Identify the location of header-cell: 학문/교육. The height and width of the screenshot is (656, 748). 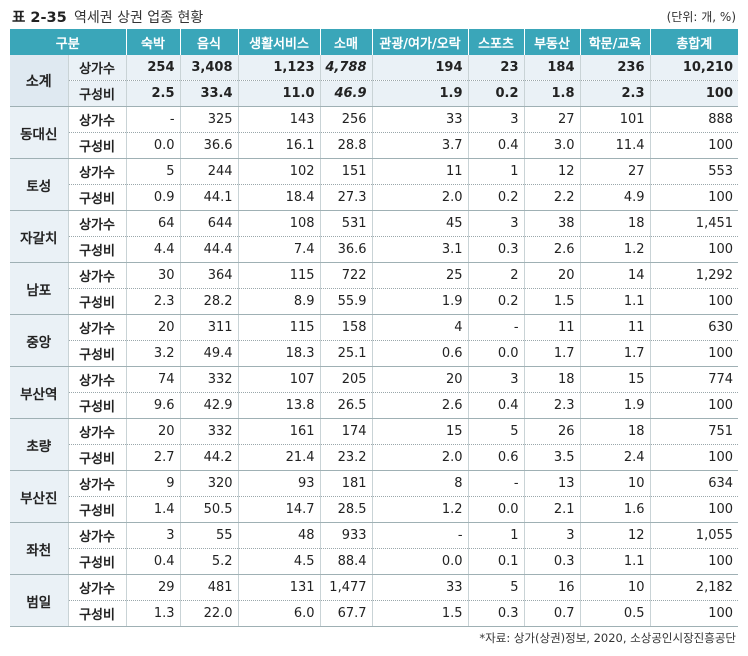
(615, 42).